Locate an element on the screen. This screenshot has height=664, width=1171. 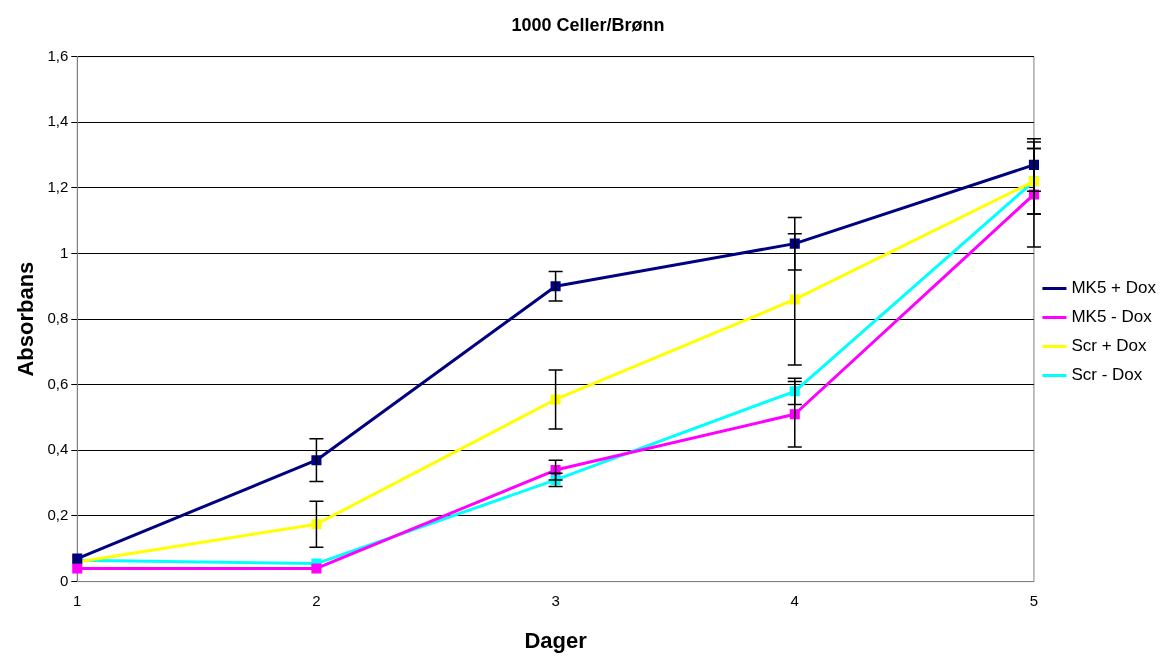
x-tick-label: 1 is located at coordinates (77, 600).